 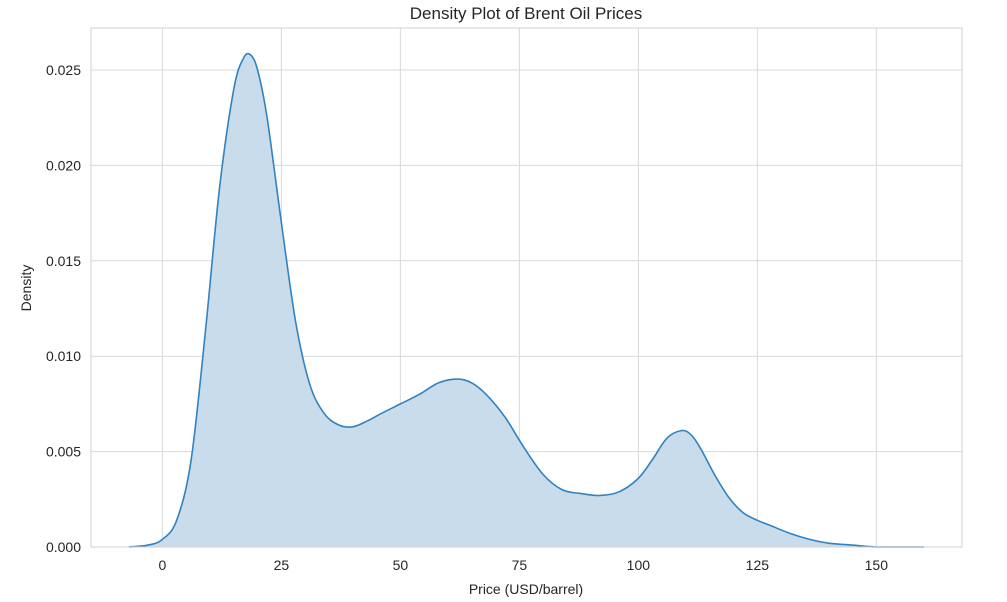 What do you see at coordinates (63, 165) in the screenshot?
I see `y-tick-label: 0.020` at bounding box center [63, 165].